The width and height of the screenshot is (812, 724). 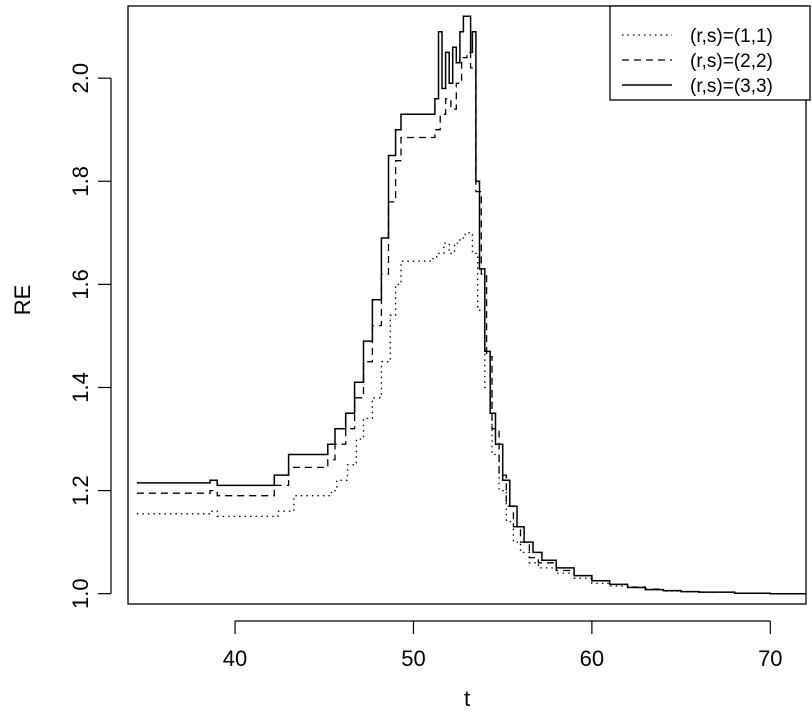 I want to click on y-tick-label: 1.8, so click(x=80, y=181).